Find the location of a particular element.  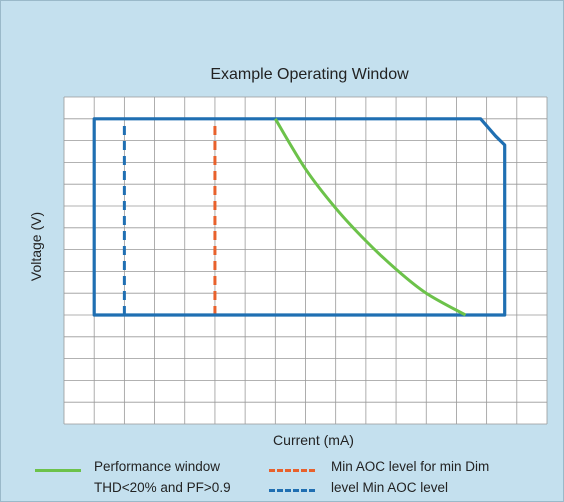

y-axis-label: Voltage (V) is located at coordinates (36, 246).